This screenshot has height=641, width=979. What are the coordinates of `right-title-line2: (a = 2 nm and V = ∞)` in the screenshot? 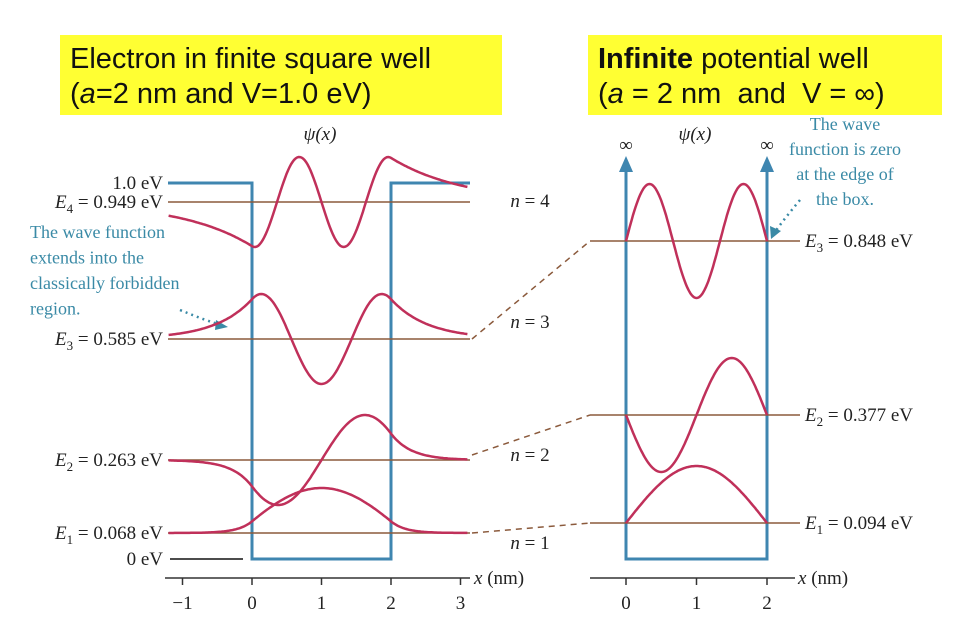 It's located at (741, 94).